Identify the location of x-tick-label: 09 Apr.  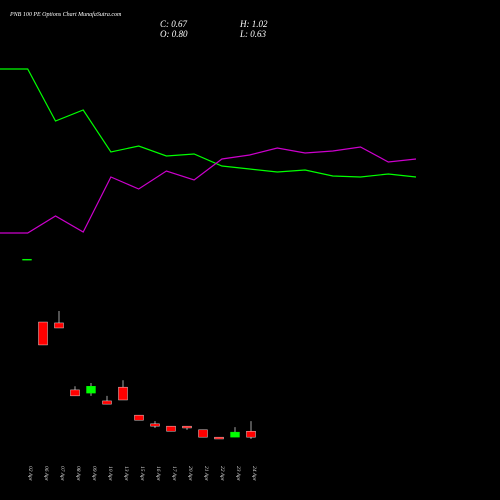
(94, 474).